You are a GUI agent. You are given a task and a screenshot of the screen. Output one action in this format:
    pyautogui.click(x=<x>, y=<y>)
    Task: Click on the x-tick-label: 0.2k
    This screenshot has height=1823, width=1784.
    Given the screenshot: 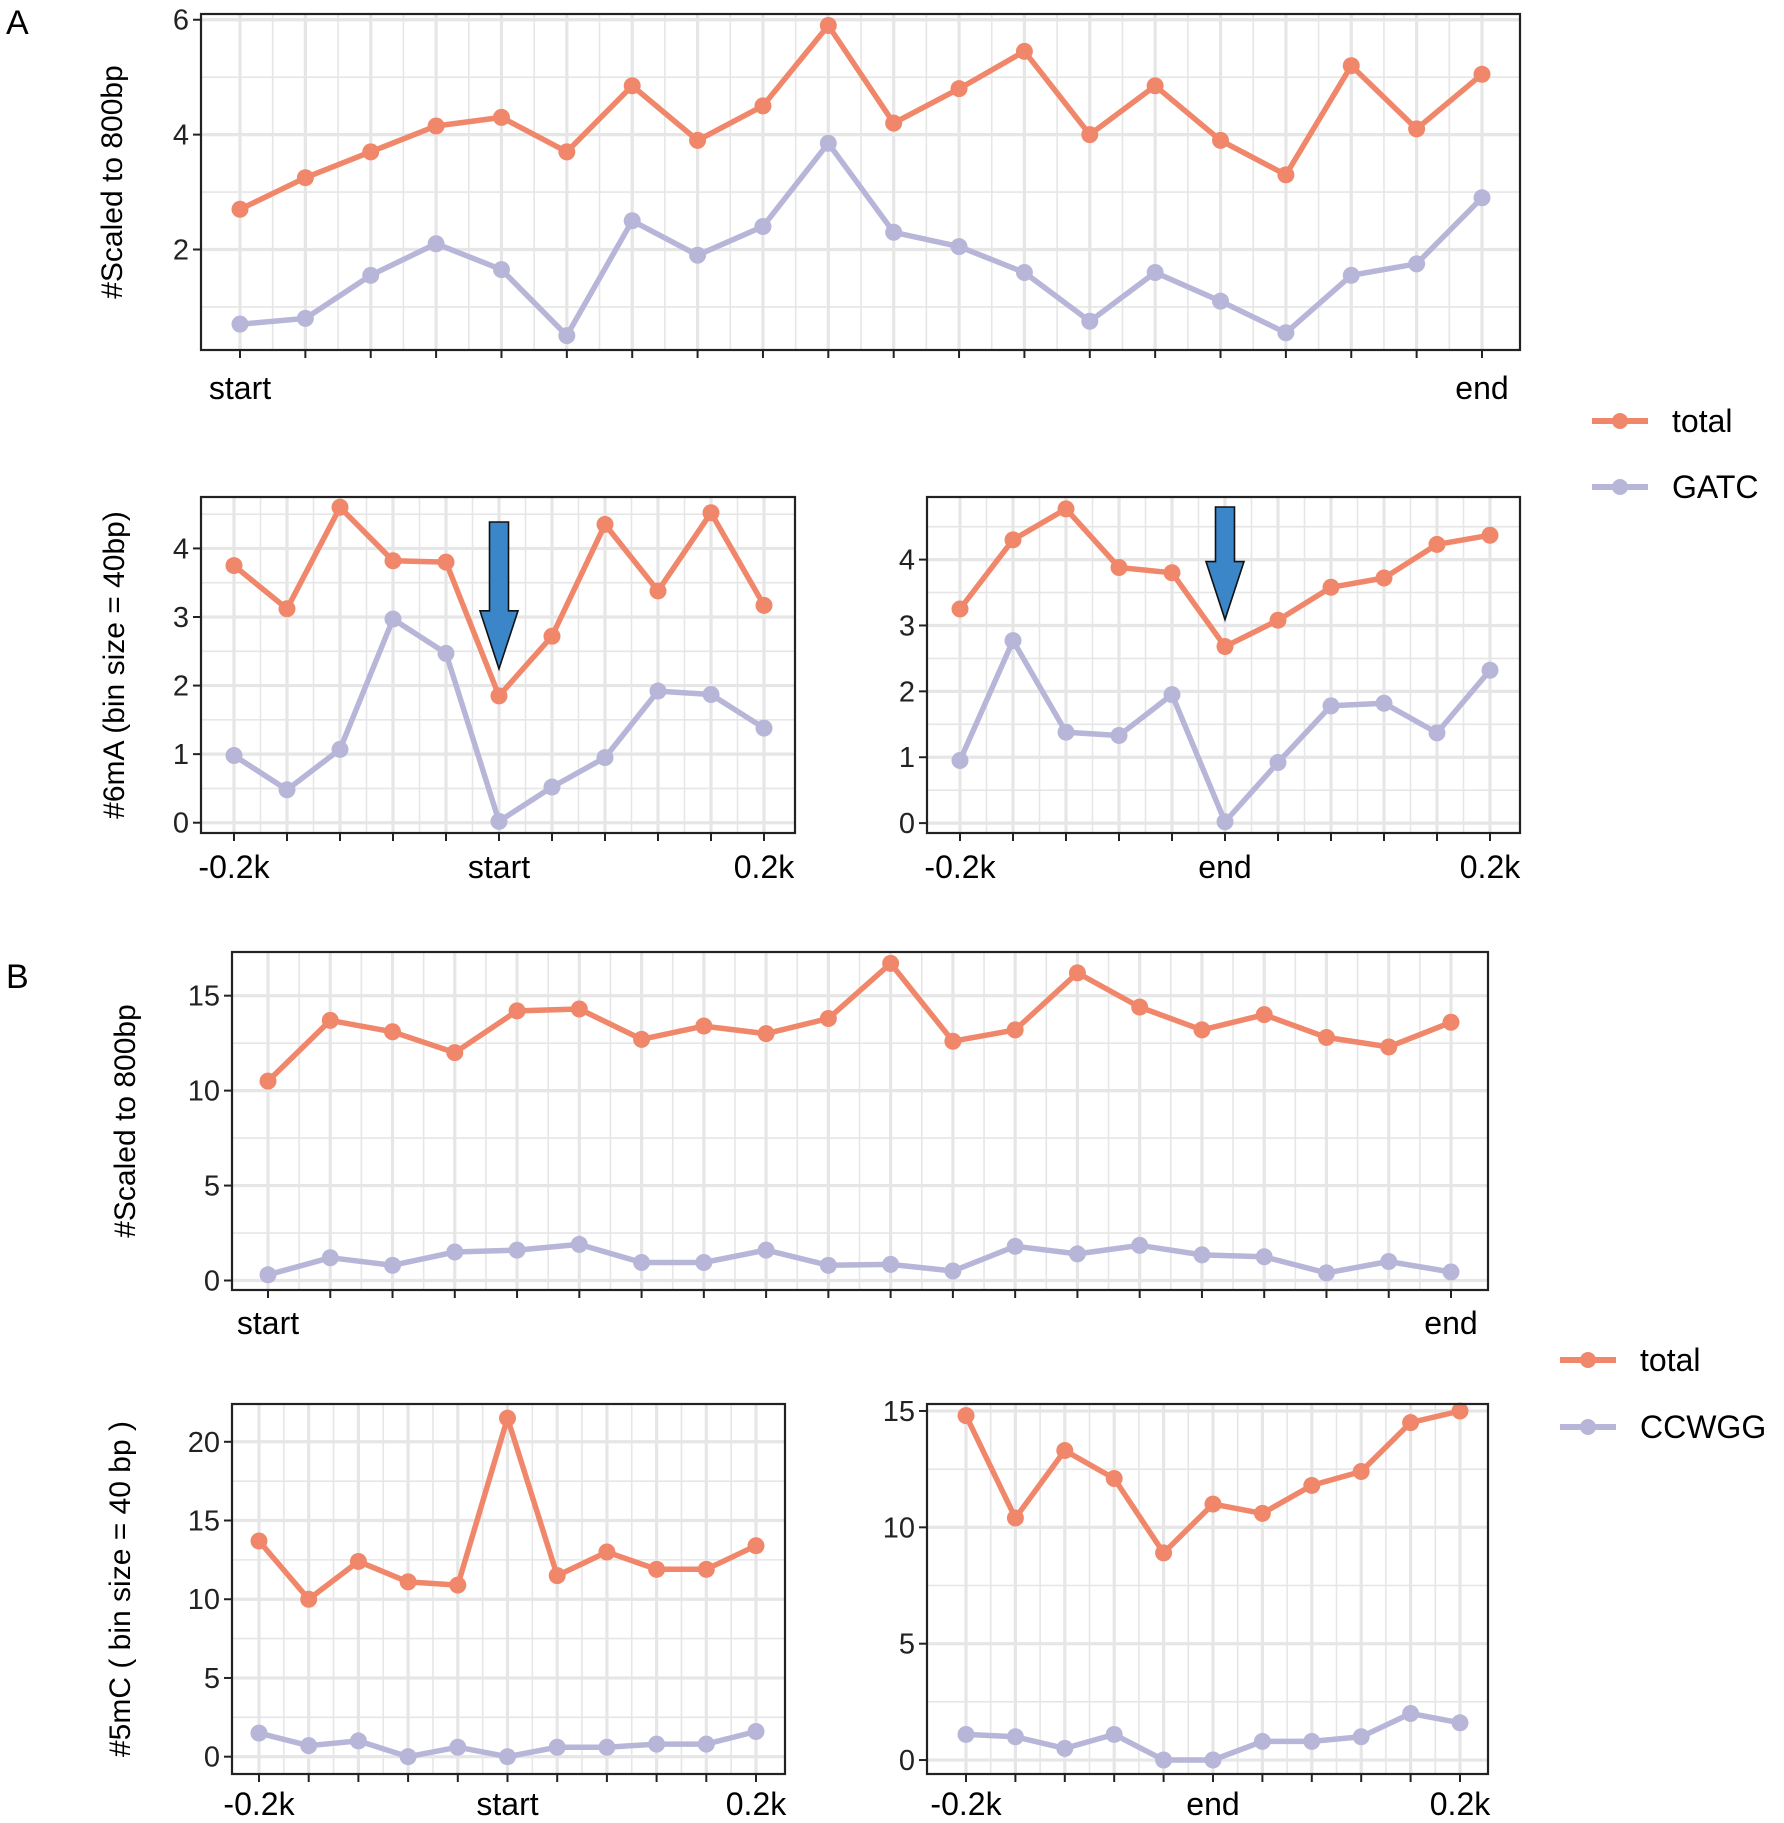 What is the action you would take?
    pyautogui.click(x=756, y=1804)
    